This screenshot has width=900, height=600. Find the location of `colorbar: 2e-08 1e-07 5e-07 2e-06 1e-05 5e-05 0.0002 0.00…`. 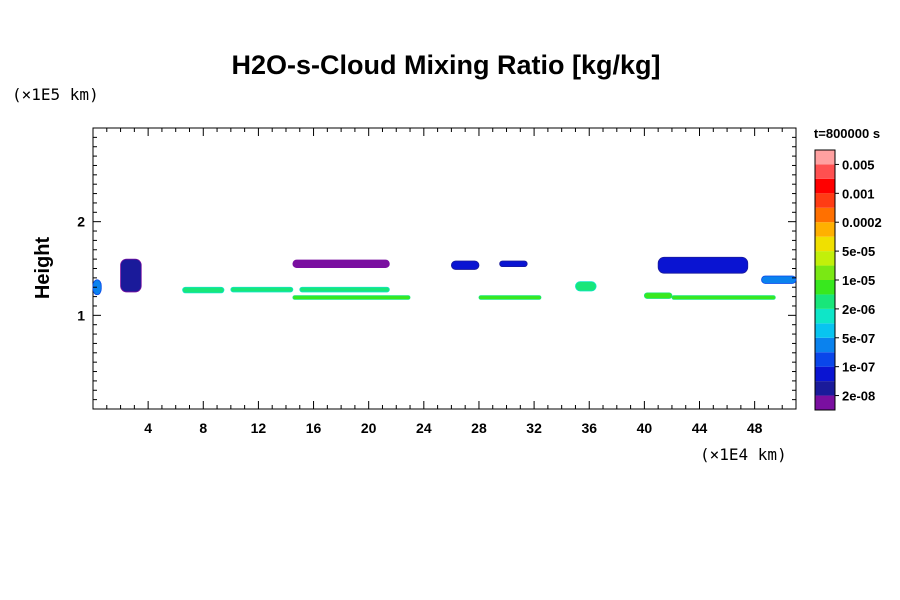

colorbar: 2e-08 1e-07 5e-07 2e-06 1e-05 5e-05 0.0002 0.00… is located at coordinates (848, 280).